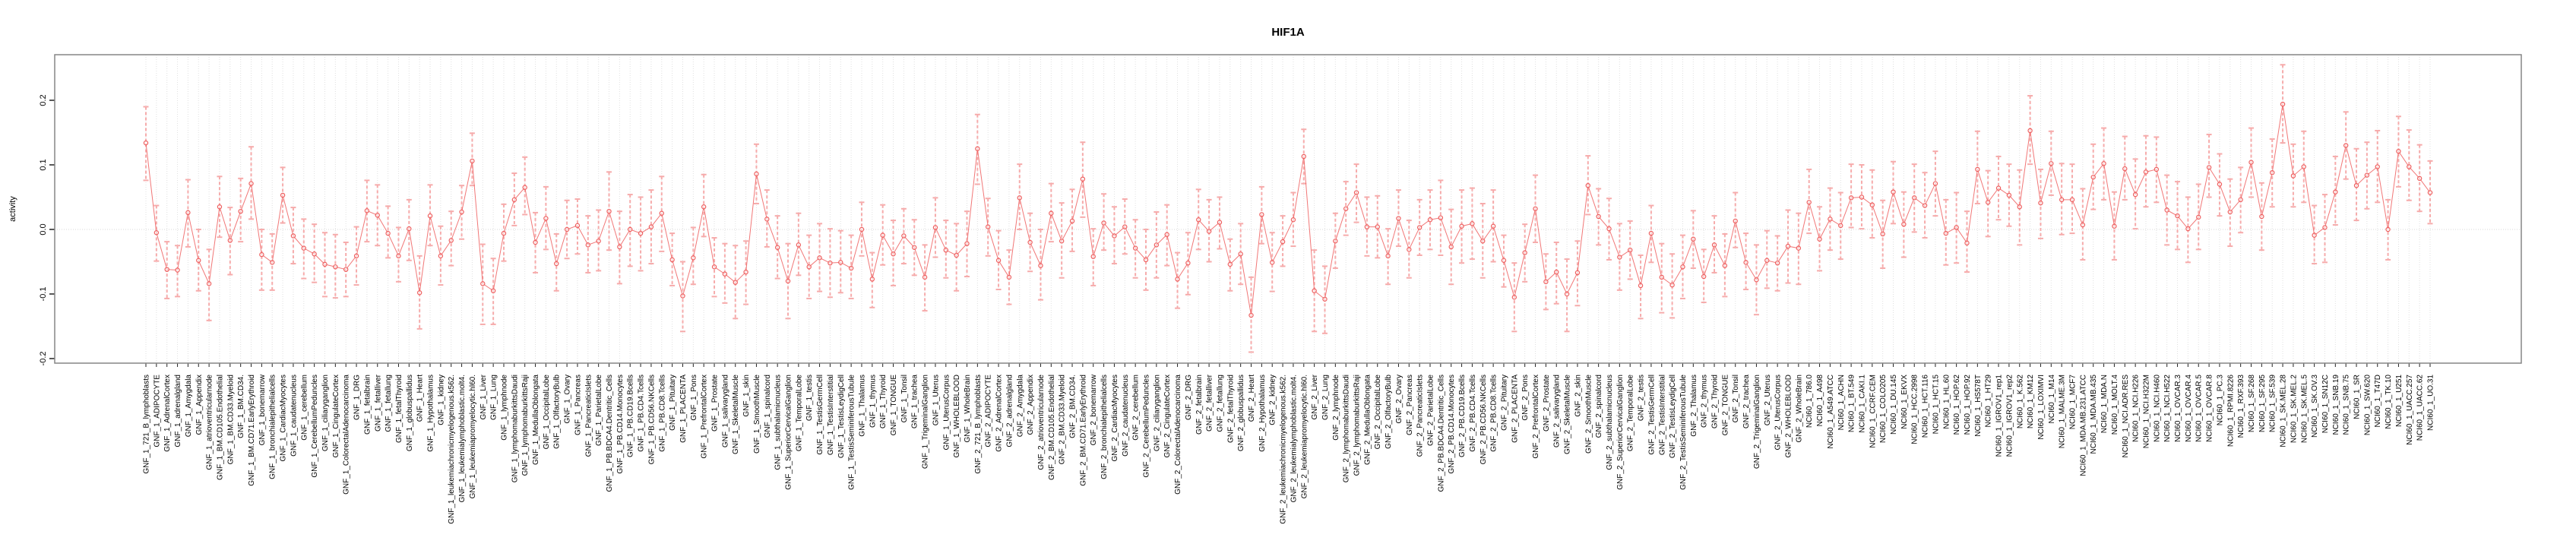 This screenshot has height=547, width=2576. I want to click on x-tick-label: GNF_2_TemporalLobe, so click(1631, 413).